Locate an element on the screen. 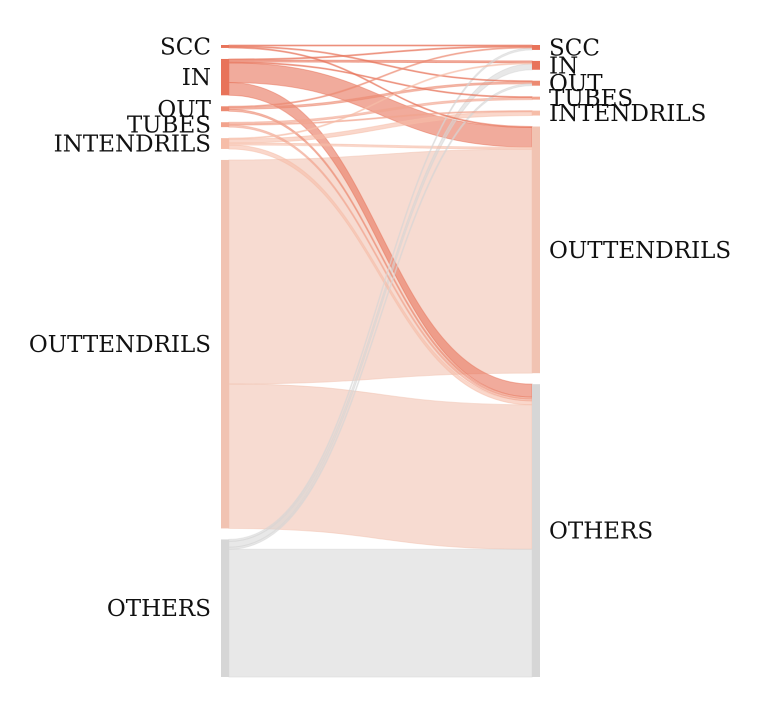 This screenshot has height=723, width=761. right-node-bar-others is located at coordinates (536, 530).